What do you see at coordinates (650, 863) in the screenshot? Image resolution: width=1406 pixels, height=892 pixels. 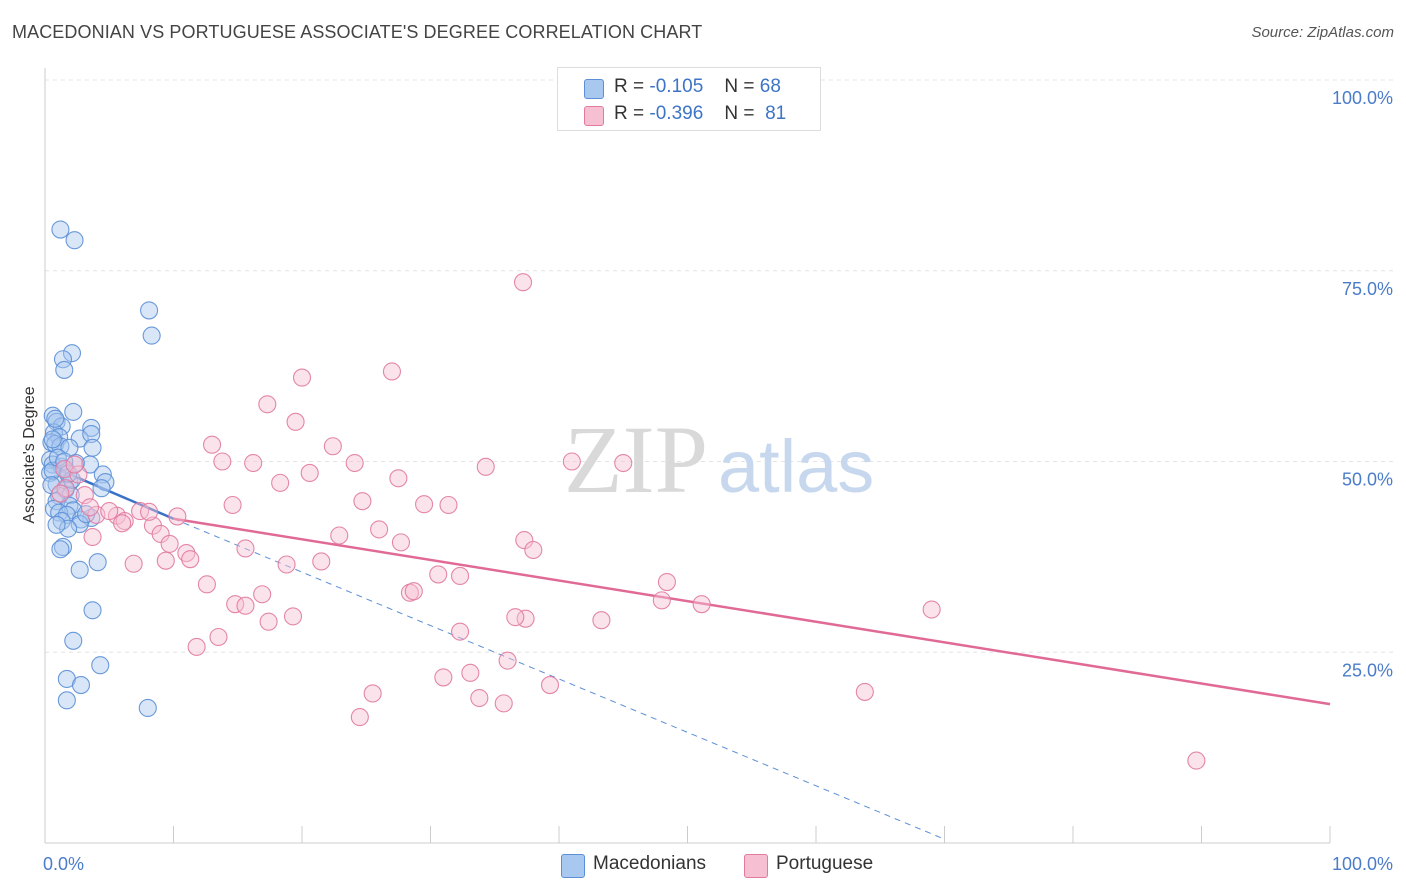 I see `bottom-legend-label: Macedonians` at bounding box center [650, 863].